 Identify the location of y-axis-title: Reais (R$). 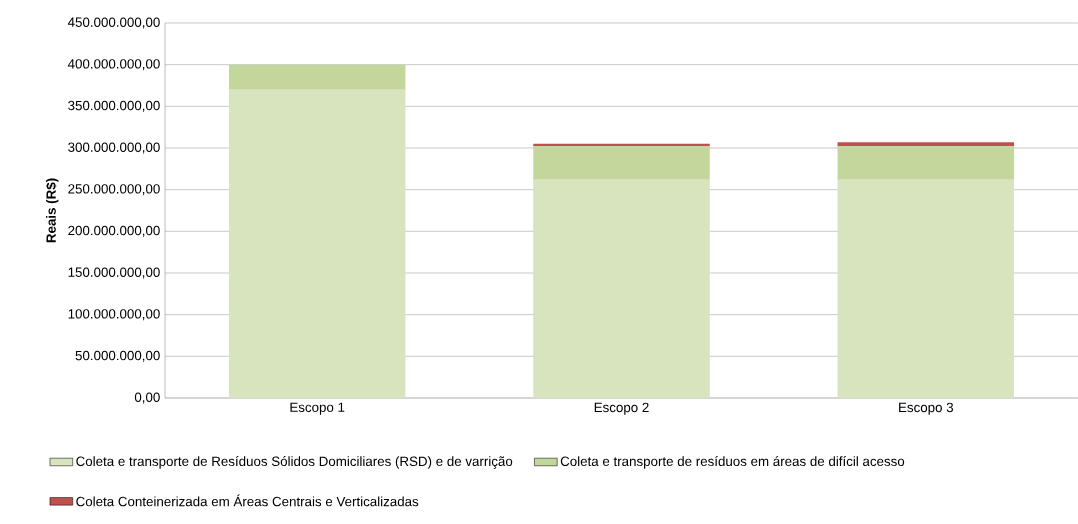
(52, 210).